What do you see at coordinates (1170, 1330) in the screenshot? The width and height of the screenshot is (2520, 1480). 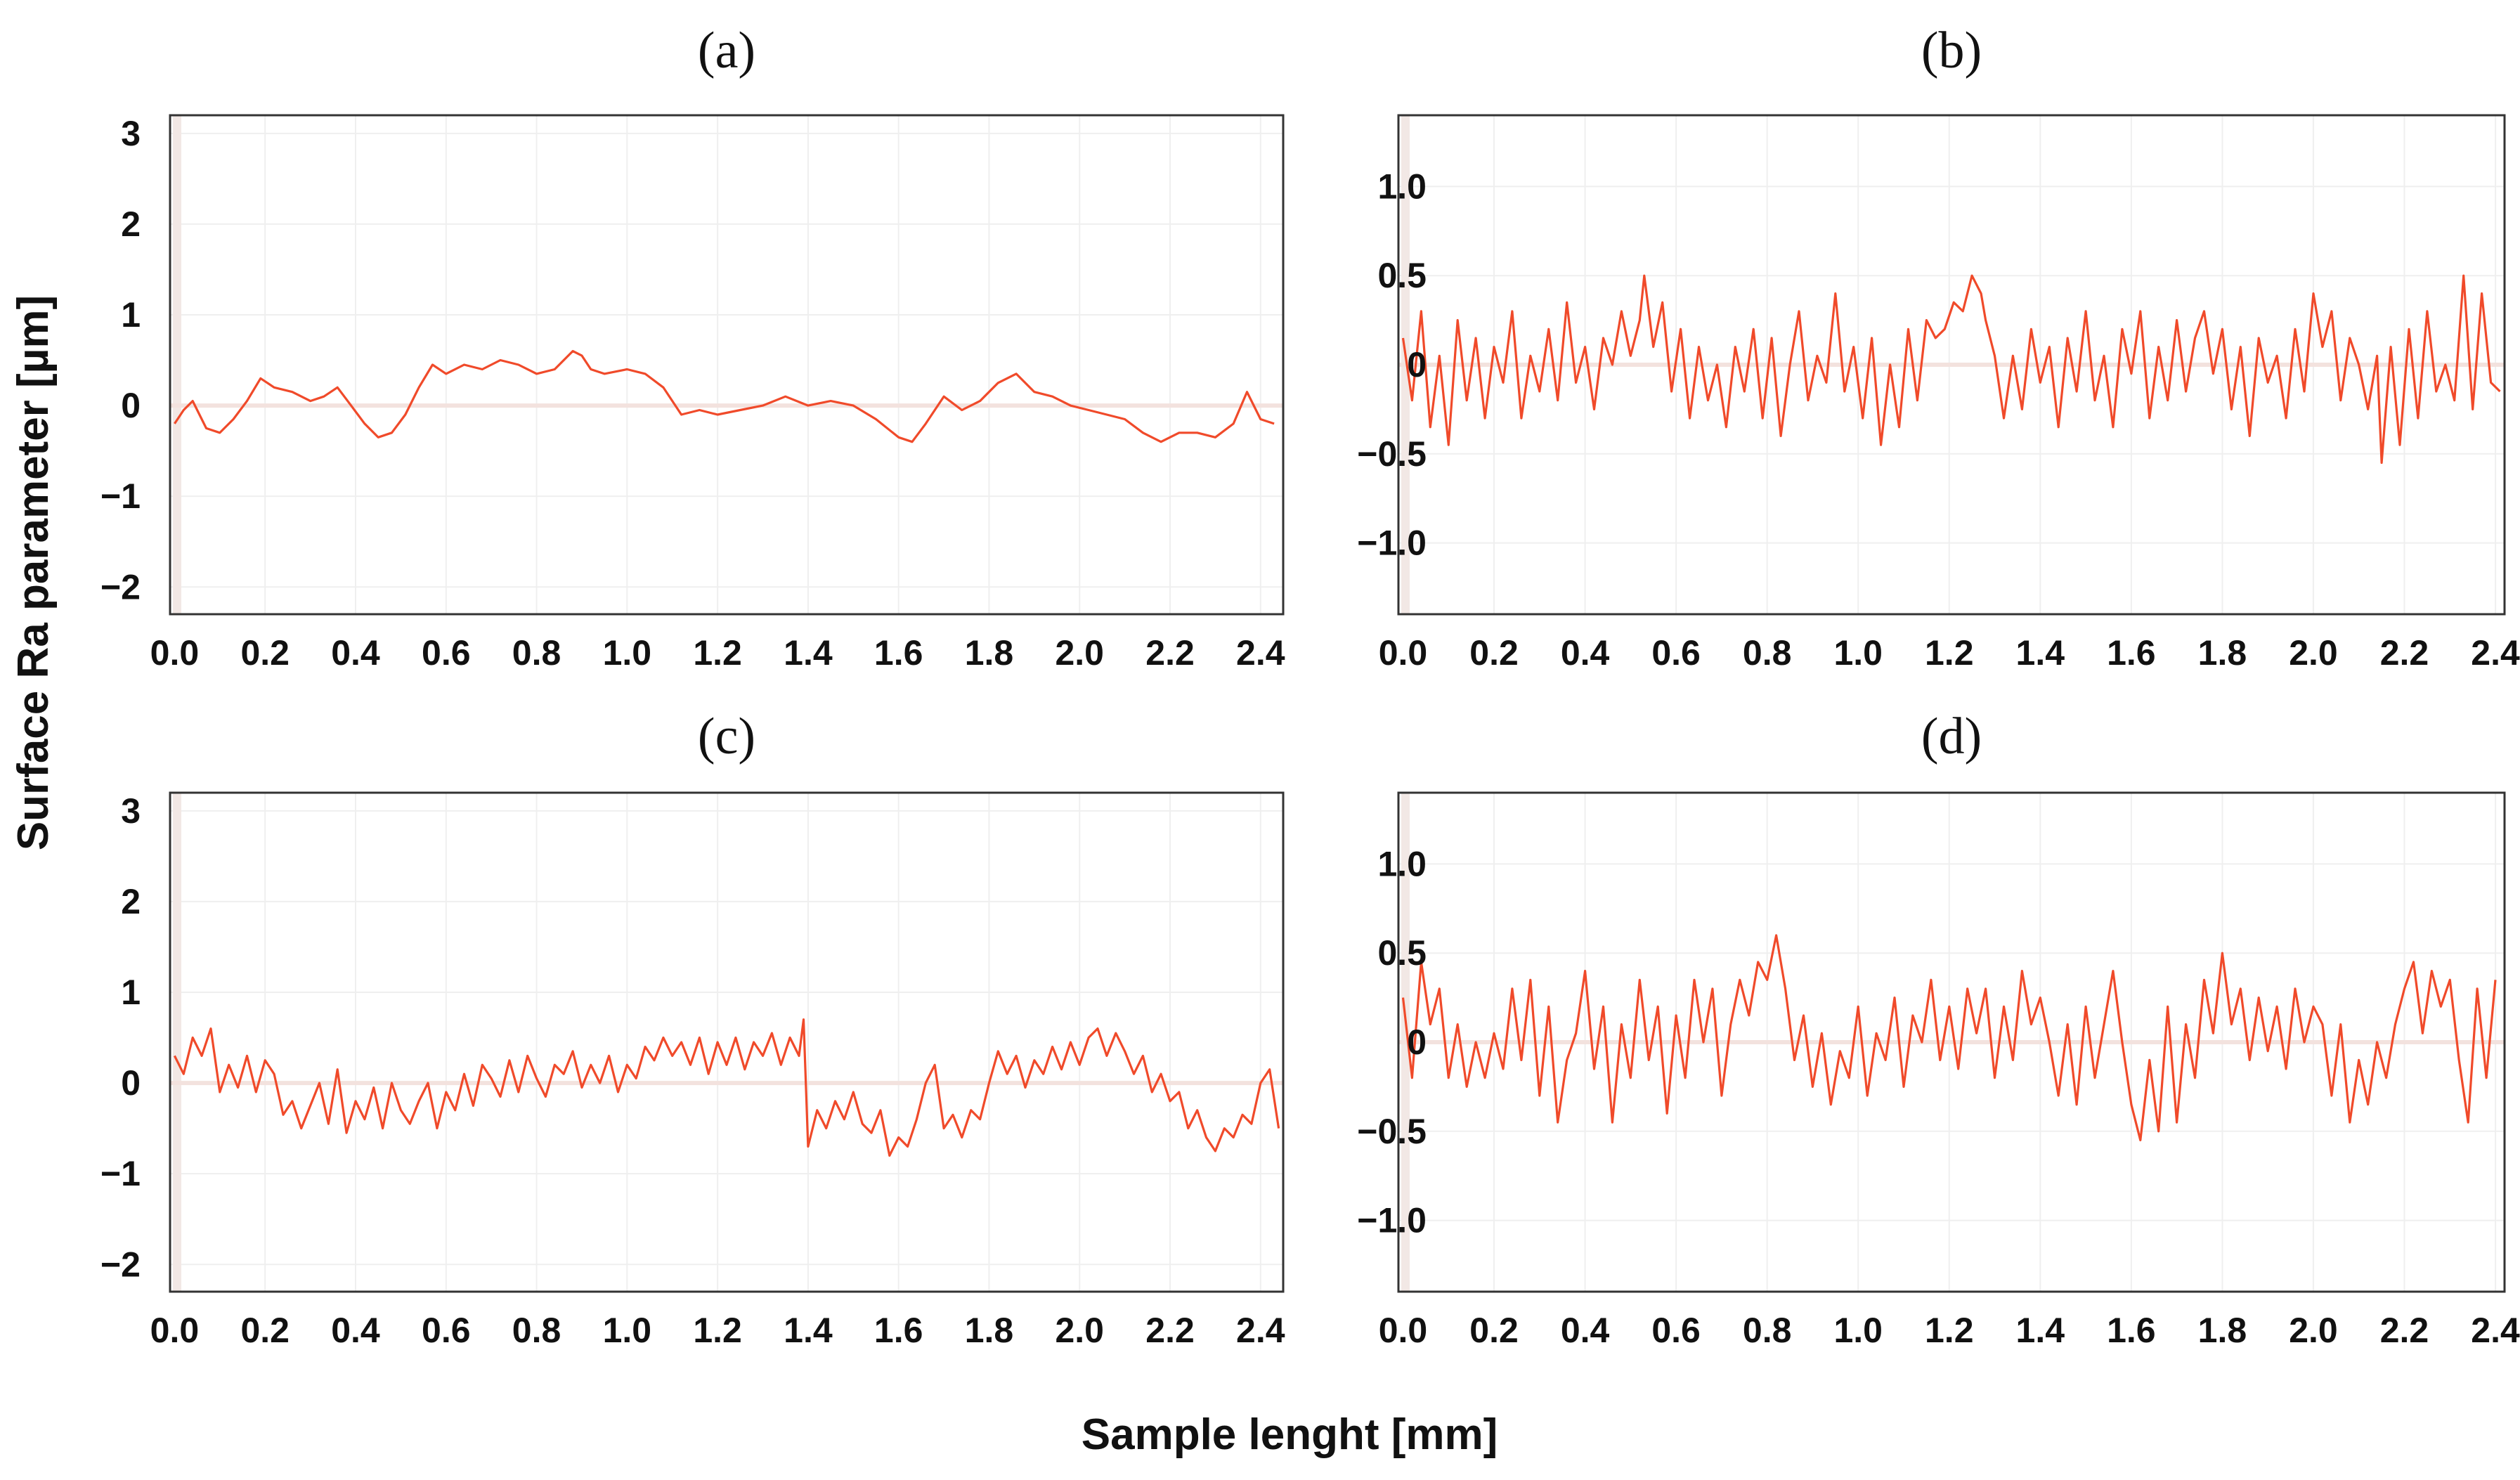 I see `x-tick-label-c: 2.2` at bounding box center [1170, 1330].